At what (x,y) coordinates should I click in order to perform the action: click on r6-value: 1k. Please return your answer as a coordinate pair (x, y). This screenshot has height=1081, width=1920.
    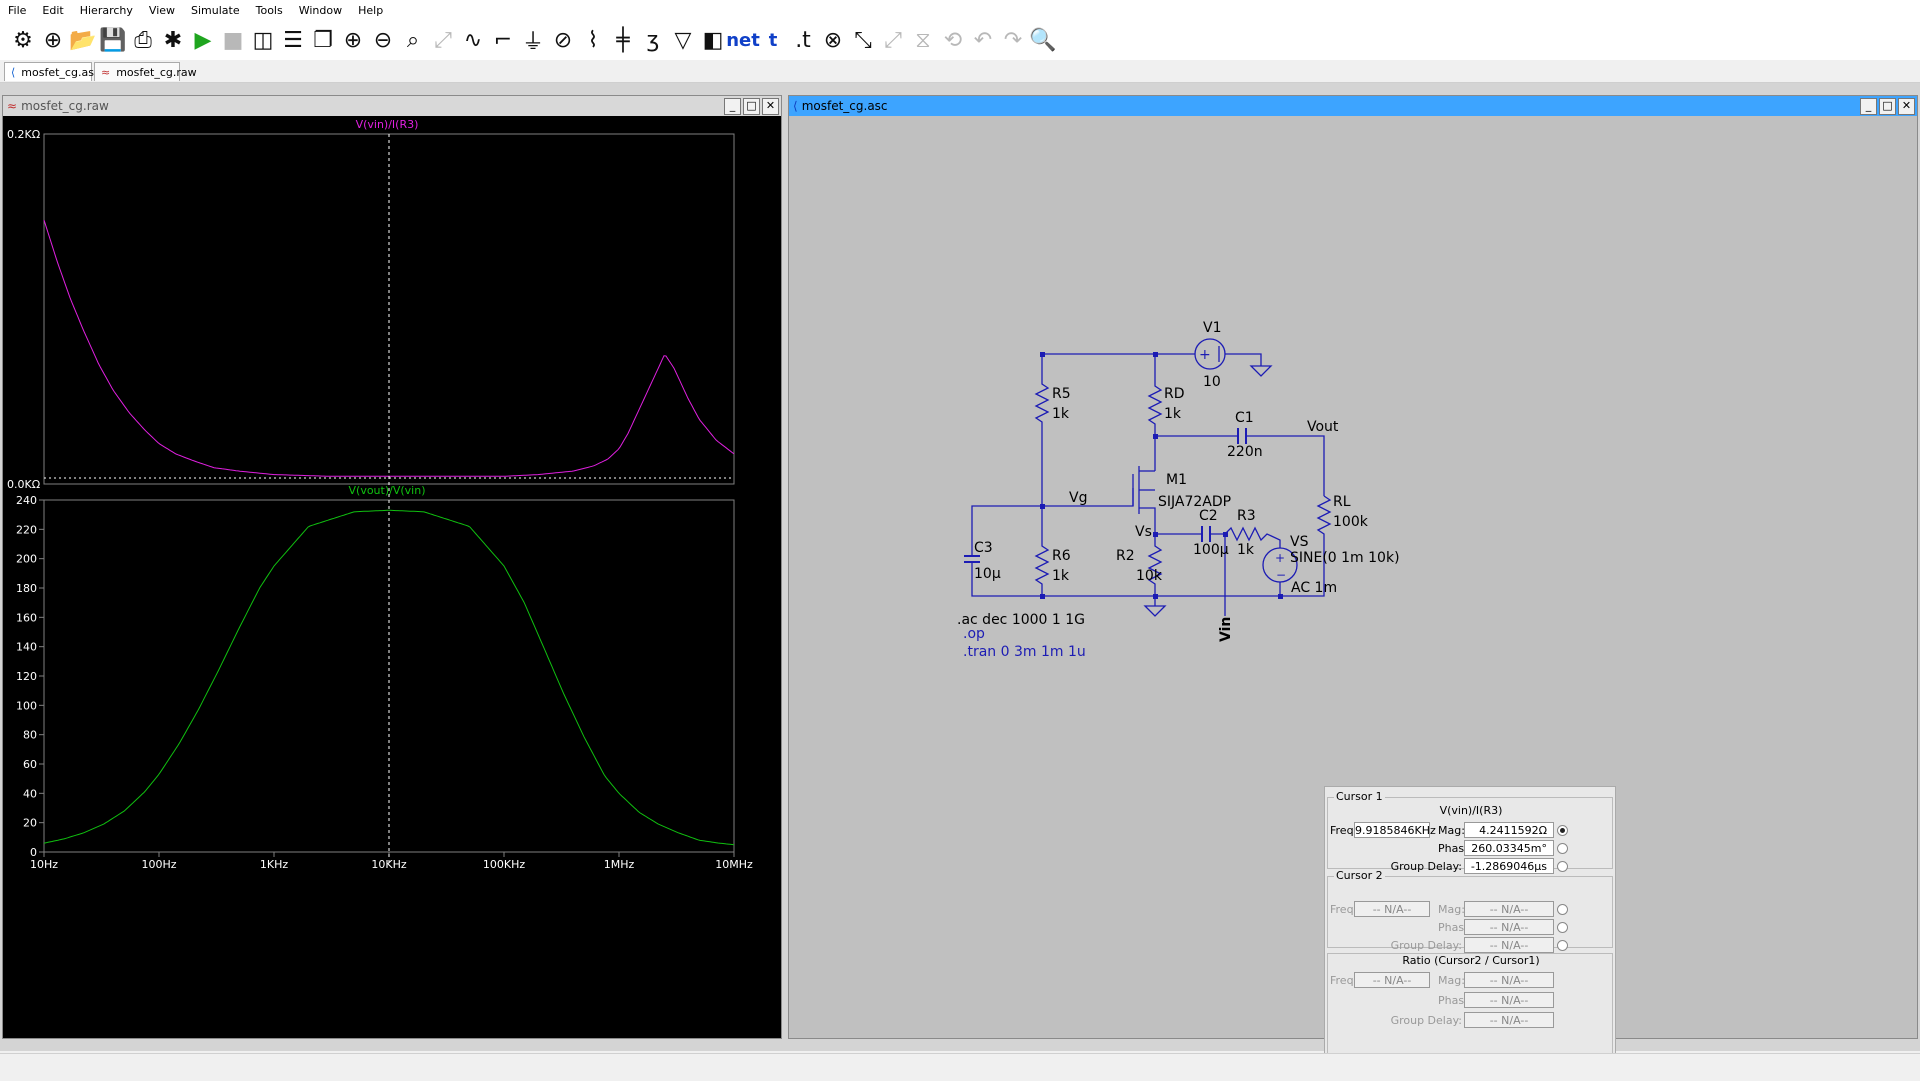
    Looking at the image, I should click on (1061, 576).